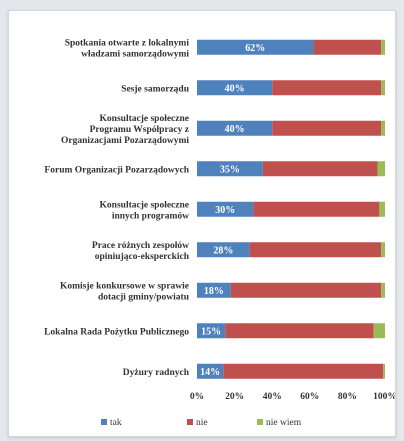  I want to click on category-label: Forum Organizacji Pozarządowych, so click(116, 170).